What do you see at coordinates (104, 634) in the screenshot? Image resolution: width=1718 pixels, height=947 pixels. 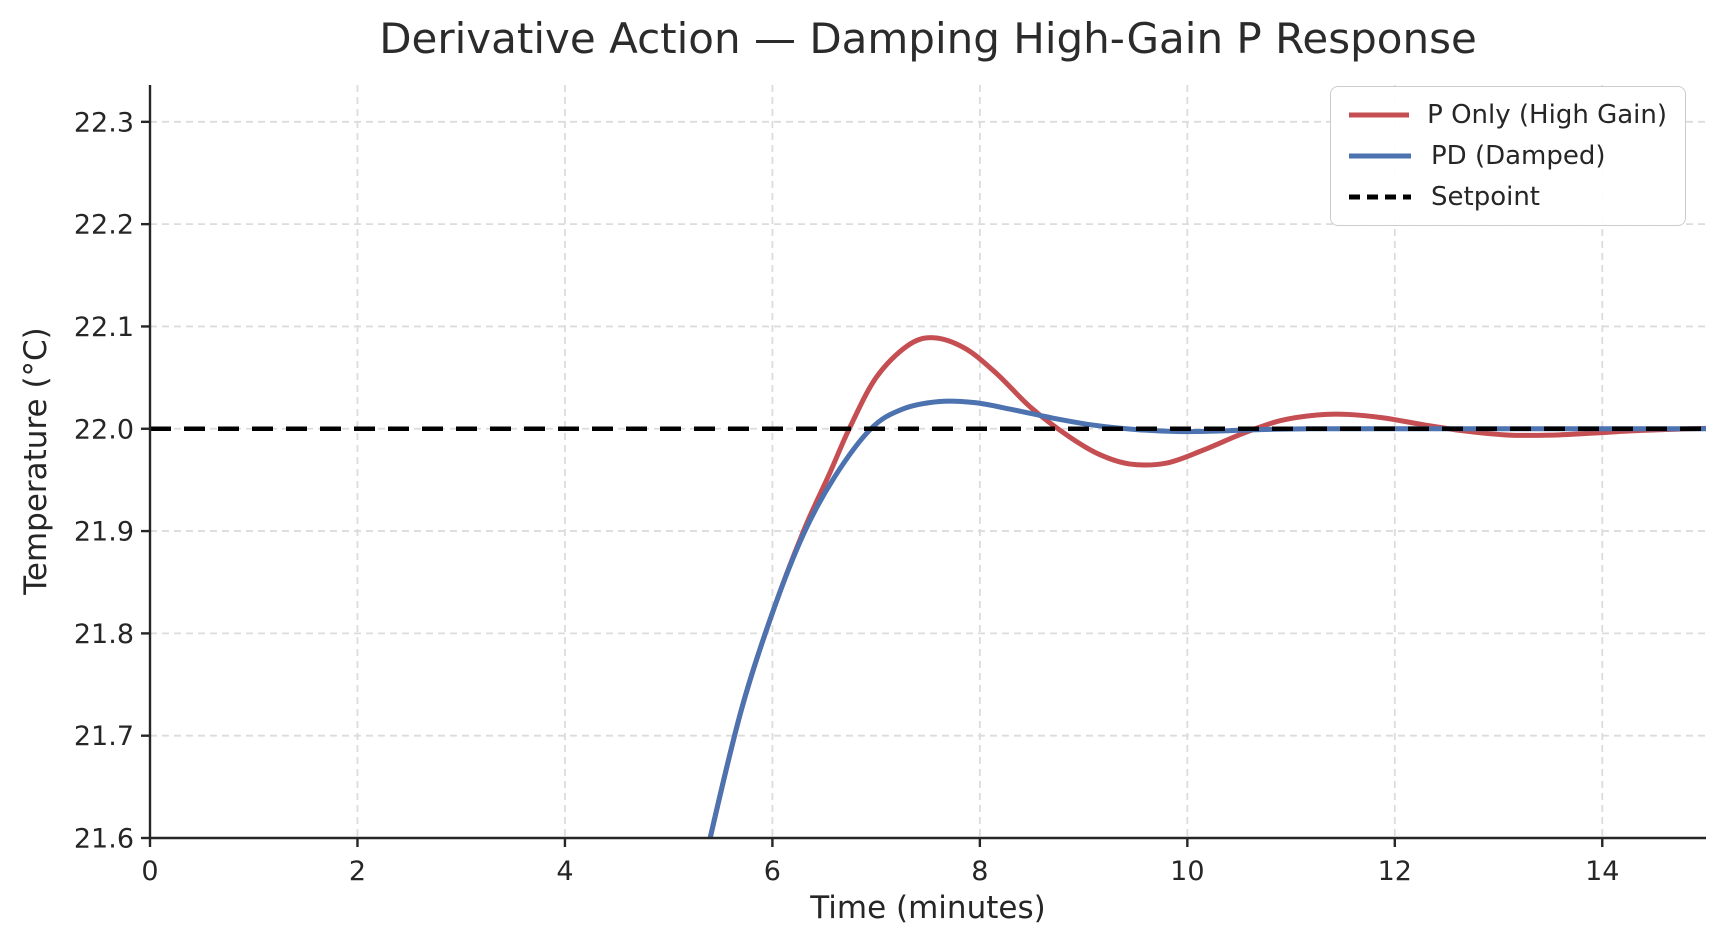 I see `y-tick-label: 21.8` at bounding box center [104, 634].